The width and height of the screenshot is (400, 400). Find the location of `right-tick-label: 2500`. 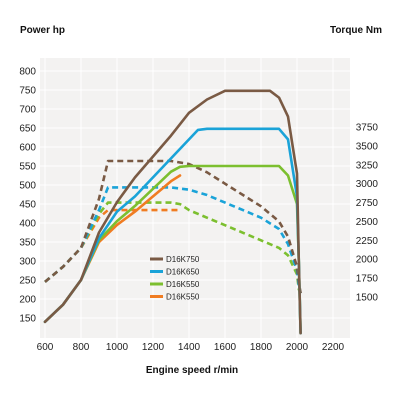

right-tick-label: 2500 is located at coordinates (367, 222).